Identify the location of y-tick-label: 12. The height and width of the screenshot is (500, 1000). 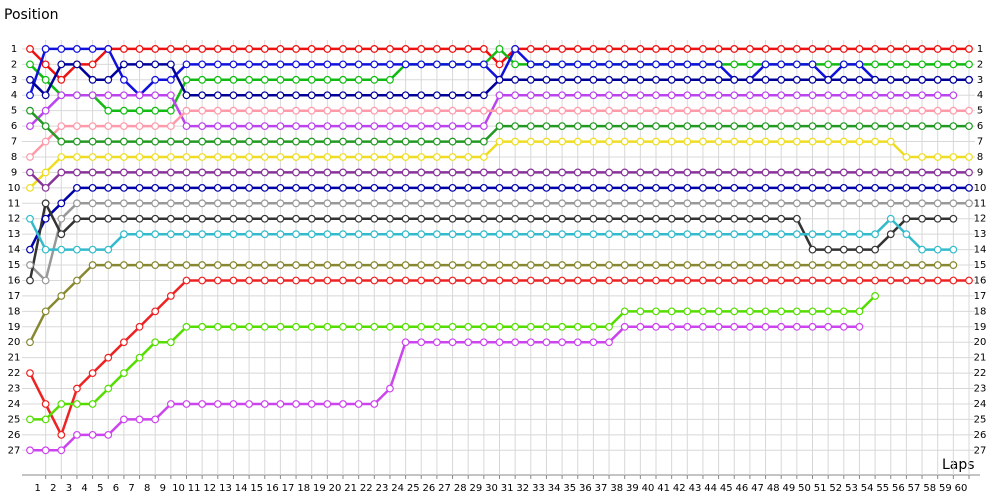
(14, 219).